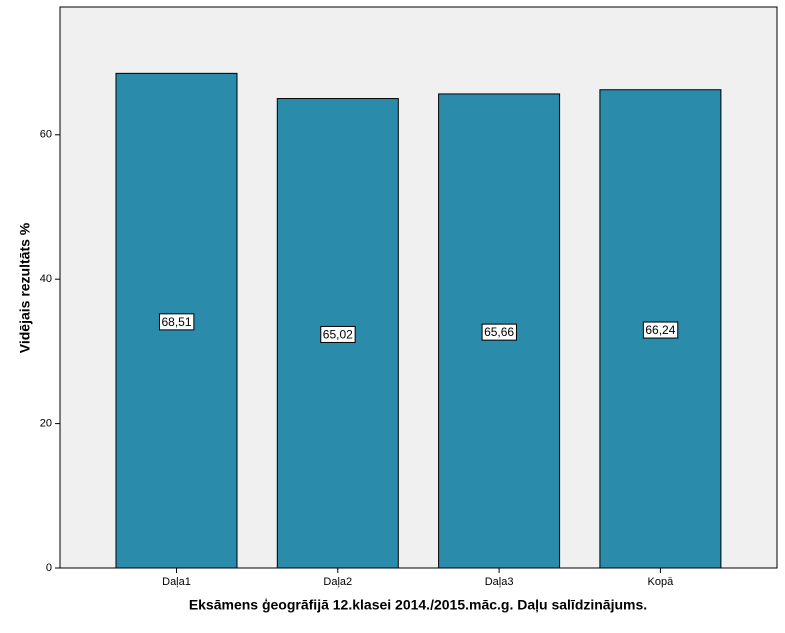 This screenshot has width=785, height=633. I want to click on value-label: 68,51, so click(176, 322).